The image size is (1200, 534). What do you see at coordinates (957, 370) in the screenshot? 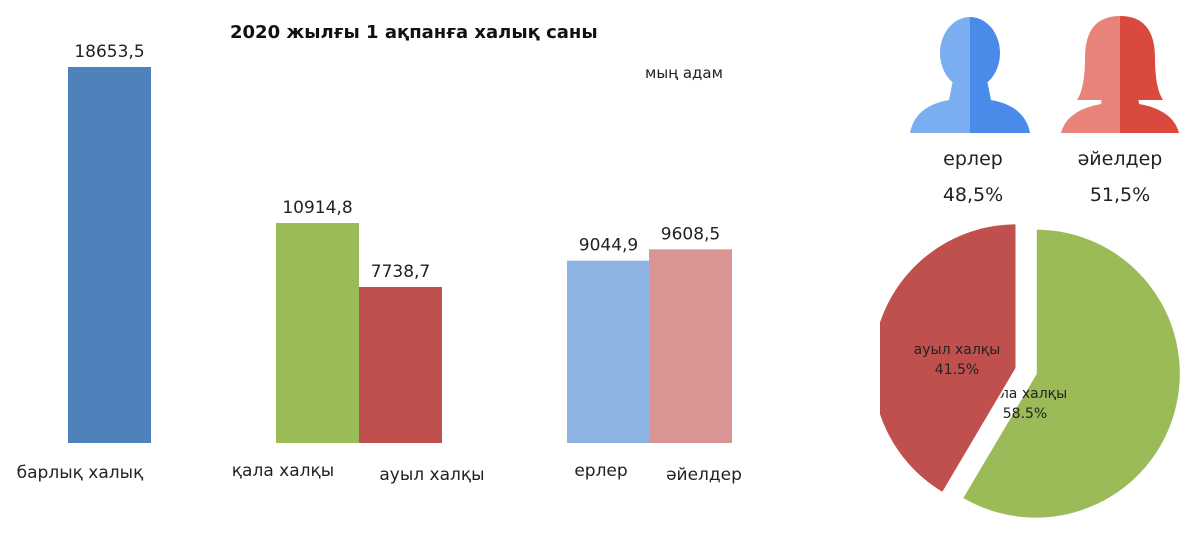
I see `pie-slice-value: 41.5%` at bounding box center [957, 370].